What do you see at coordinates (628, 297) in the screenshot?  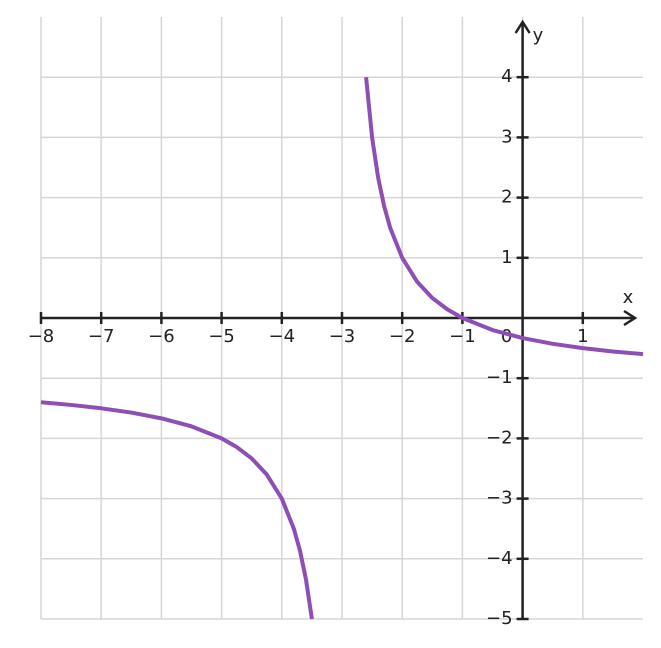 I see `x-axis-label: x` at bounding box center [628, 297].